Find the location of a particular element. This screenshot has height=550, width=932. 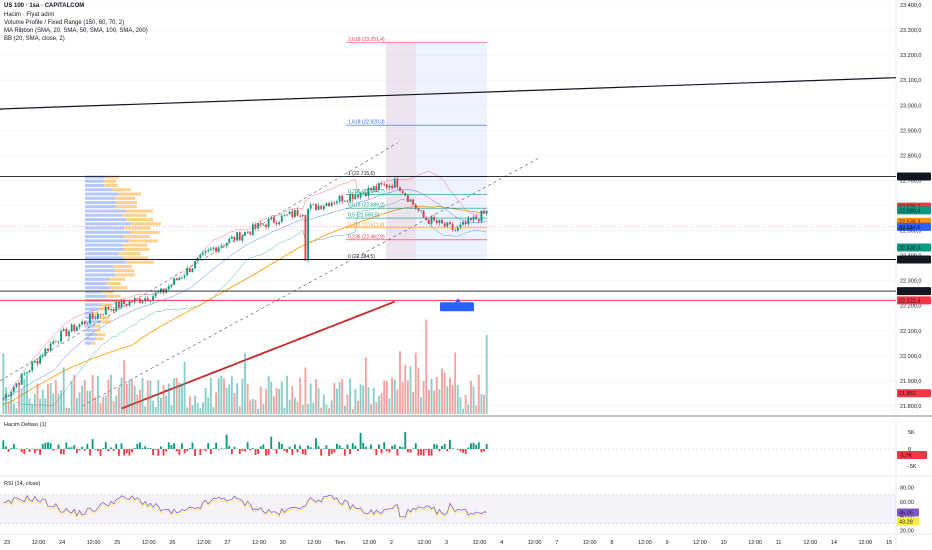

indicator-bollinger: BB (20, SMA, close, 2) is located at coordinates (34, 39).